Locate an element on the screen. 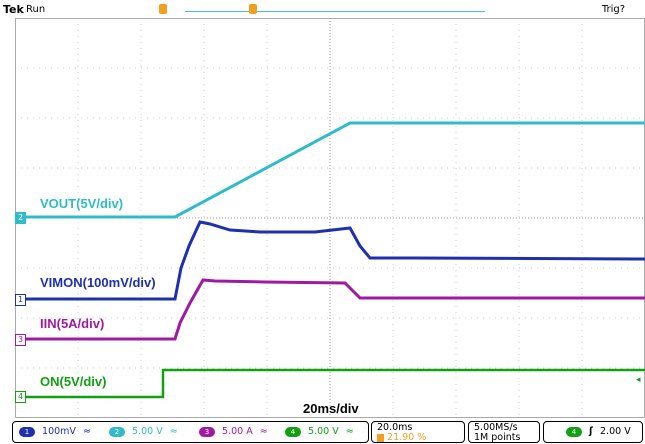 The image size is (645, 444). timebase-label: 20ms/div is located at coordinates (331, 408).